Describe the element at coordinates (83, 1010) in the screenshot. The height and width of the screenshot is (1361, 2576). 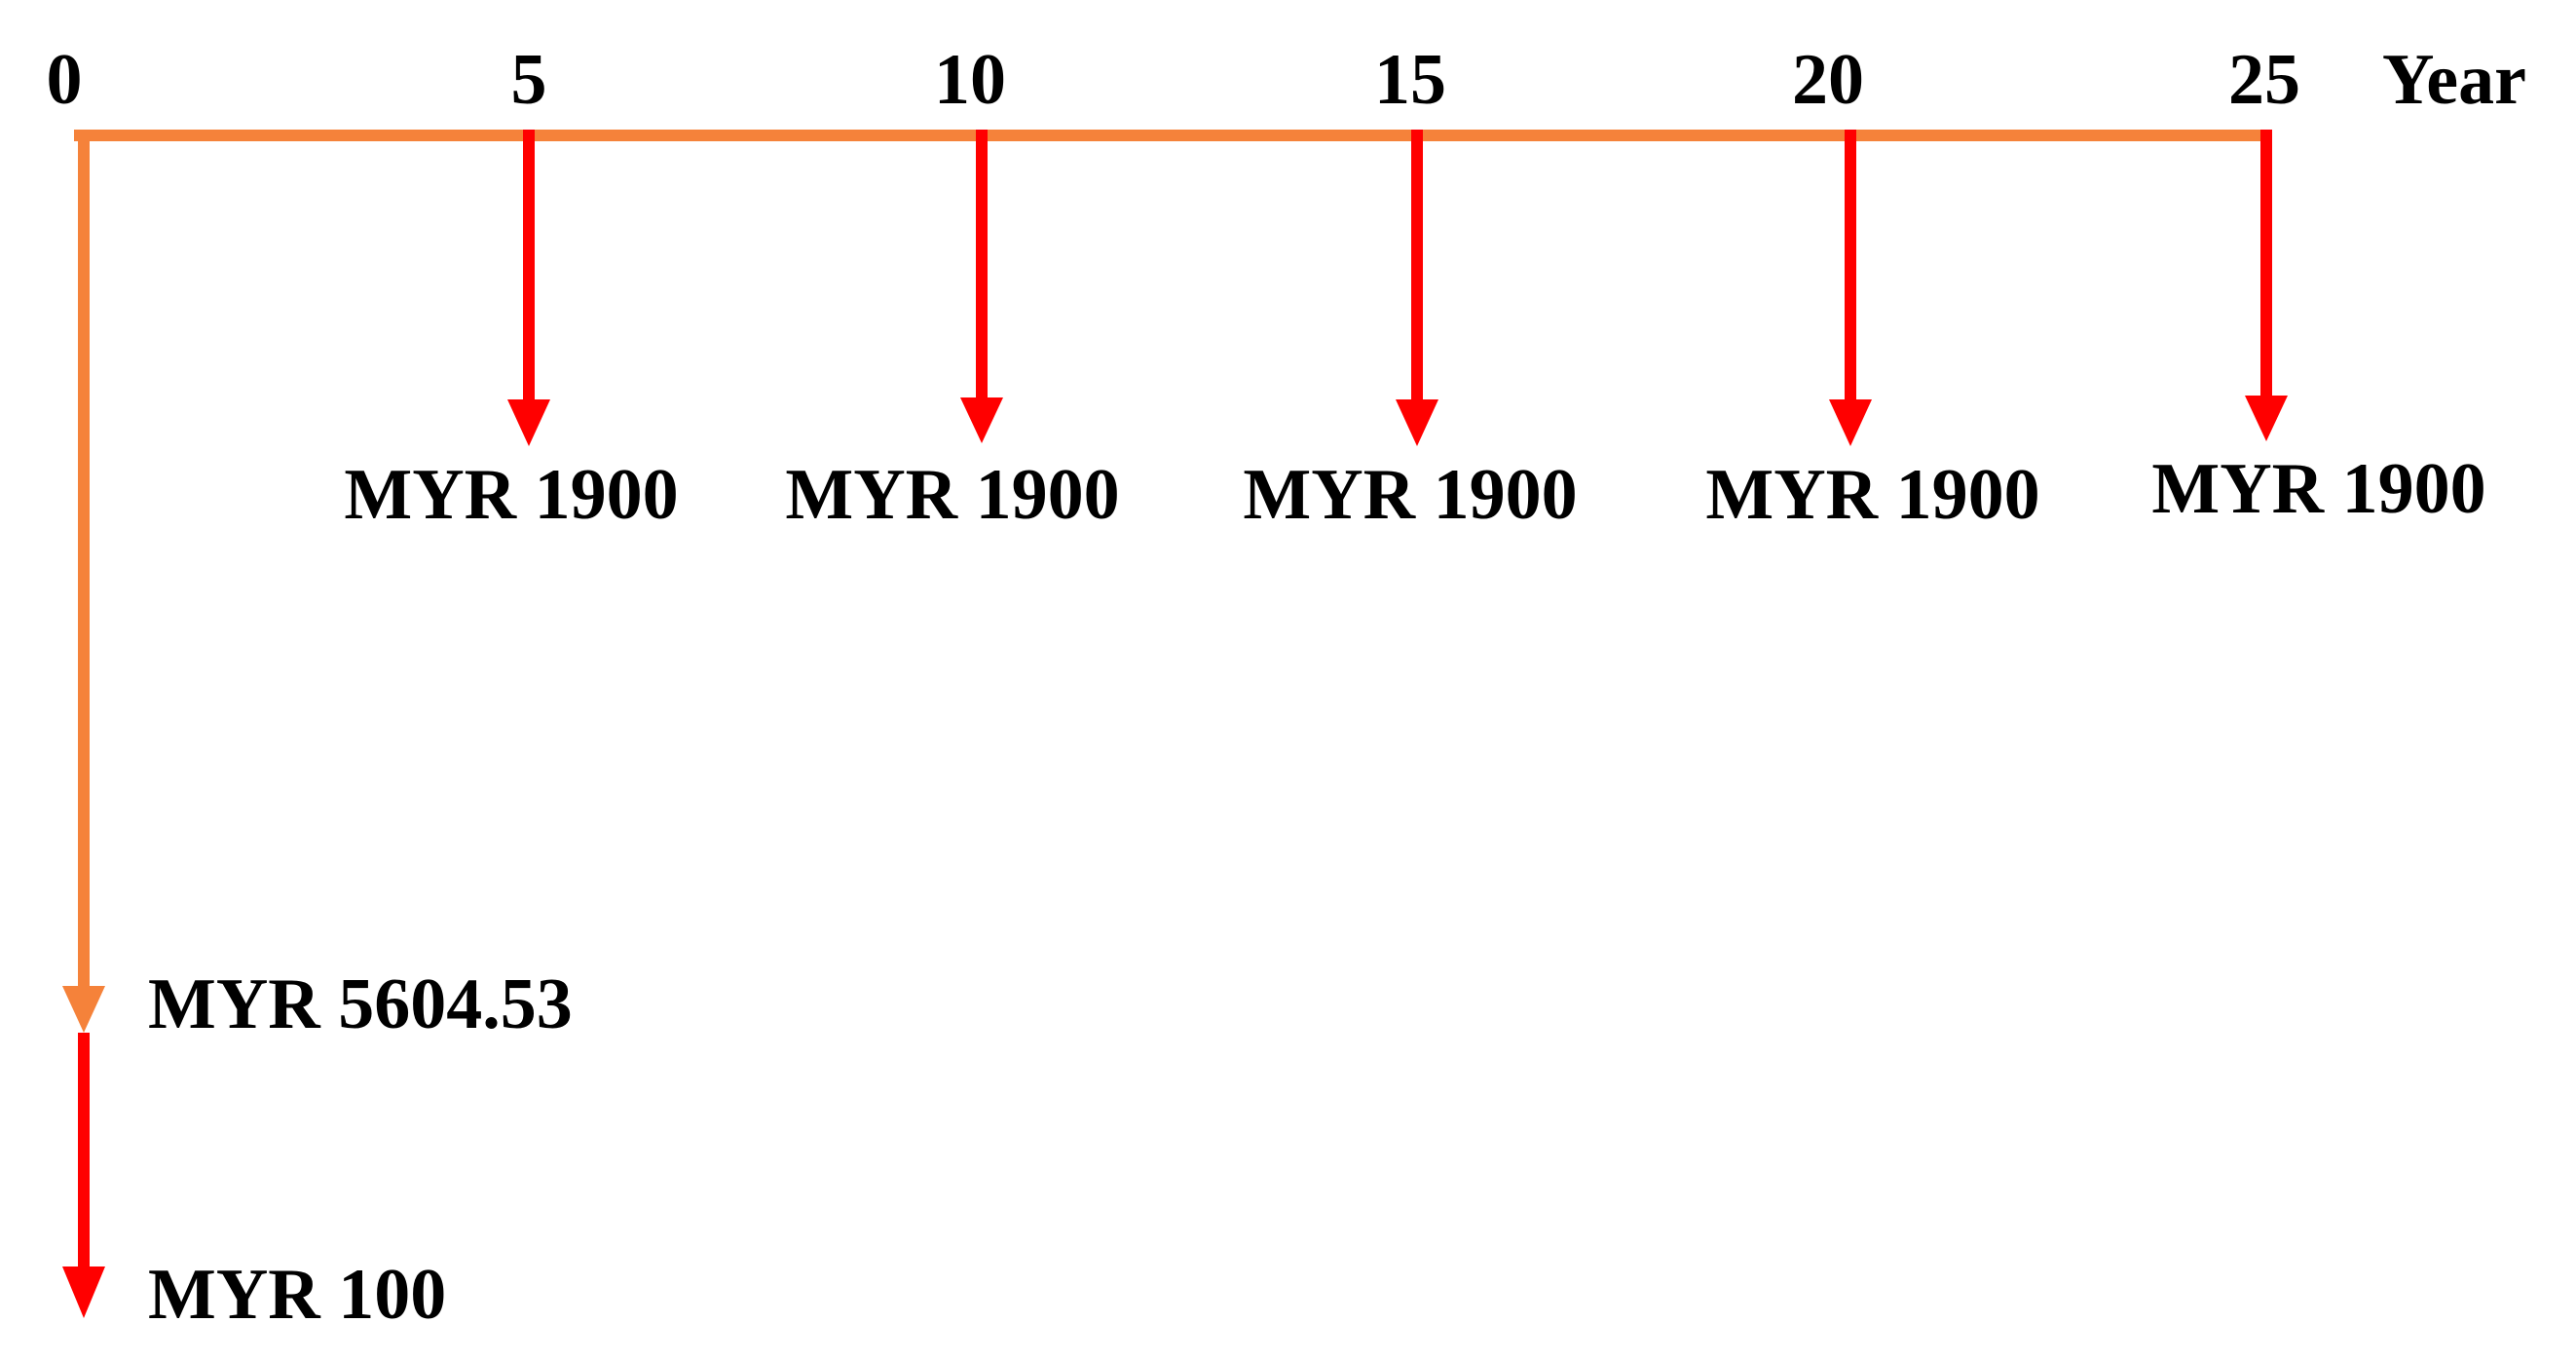
I see `initial-investment-arrowhead` at that location.